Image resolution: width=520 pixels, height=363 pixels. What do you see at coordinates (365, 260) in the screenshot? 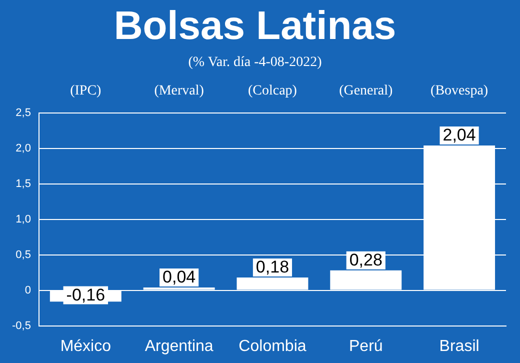
I see `data-label: 0,28` at bounding box center [365, 260].